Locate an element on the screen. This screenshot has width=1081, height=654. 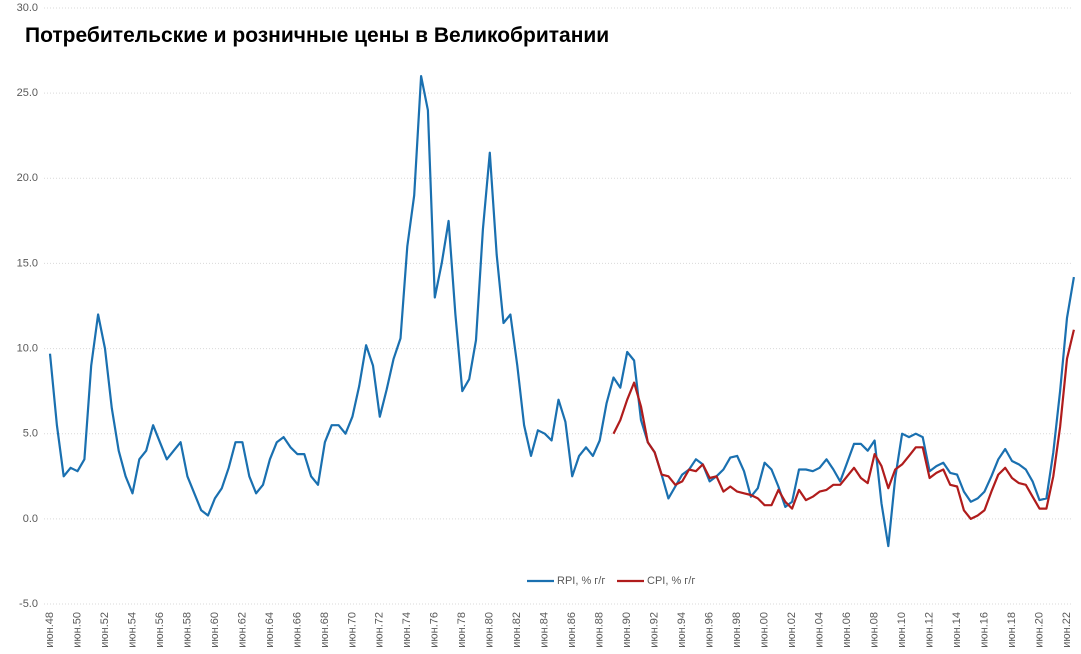
x-tick-label: июн.98 is located at coordinates (737, 630).